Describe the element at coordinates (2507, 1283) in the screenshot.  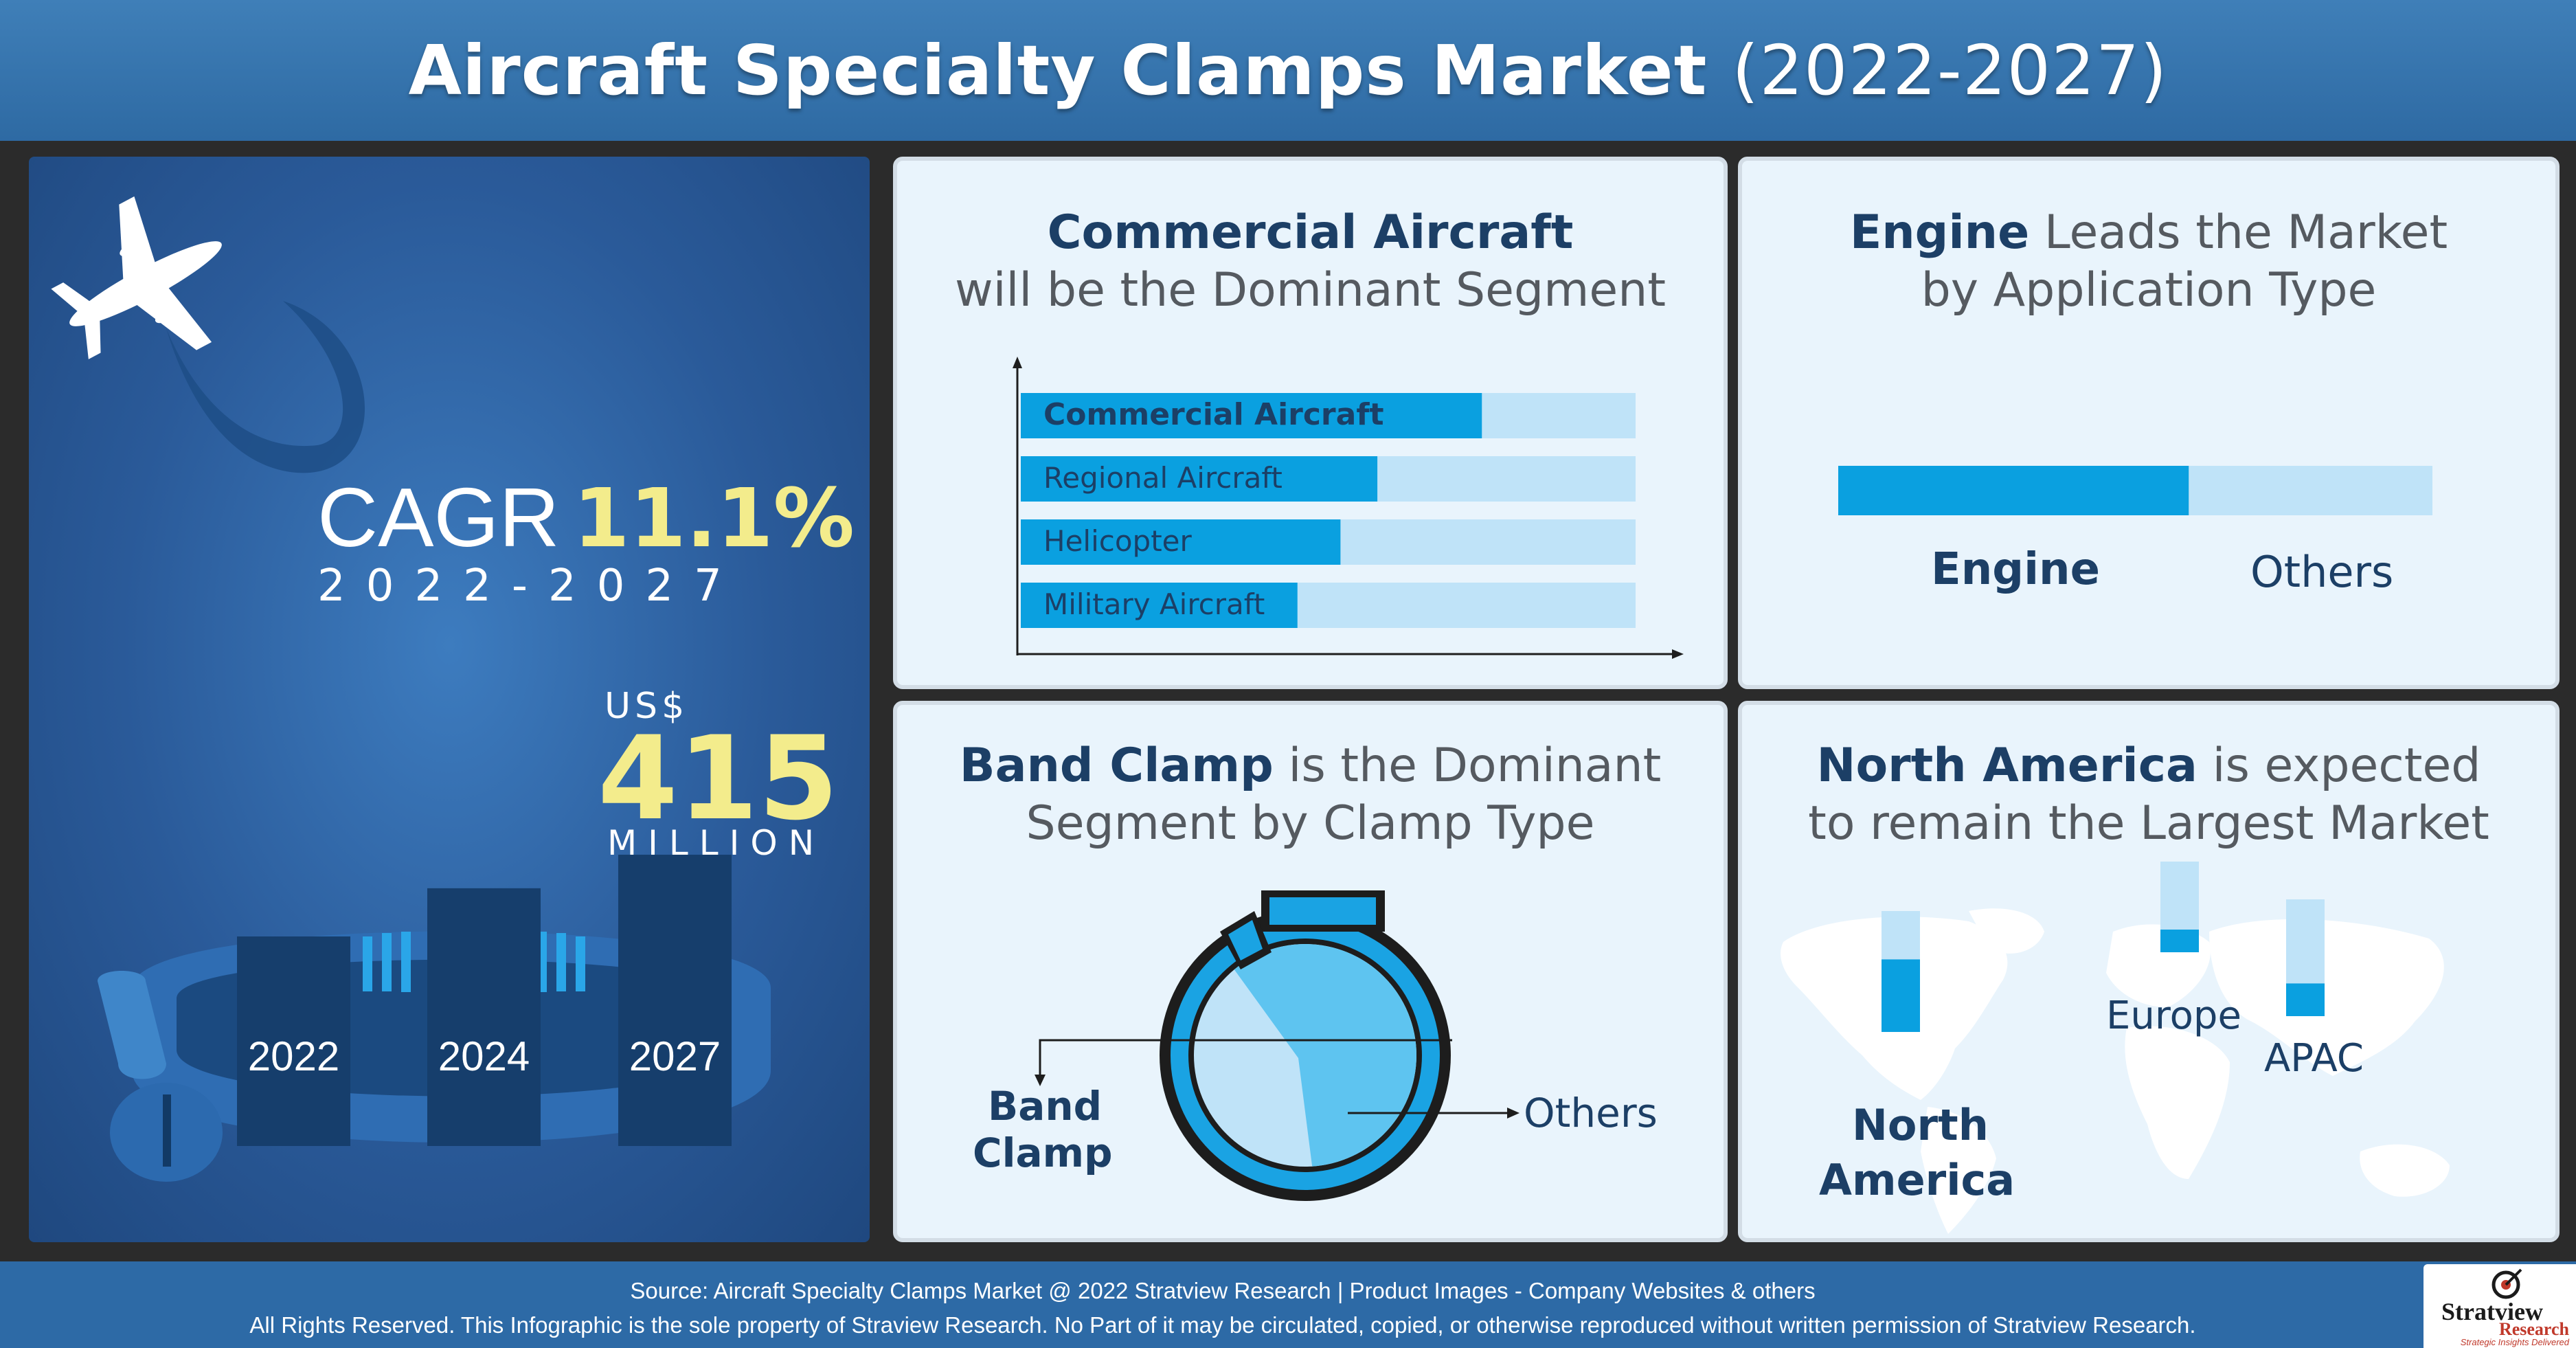
I see `logo-target-icon` at that location.